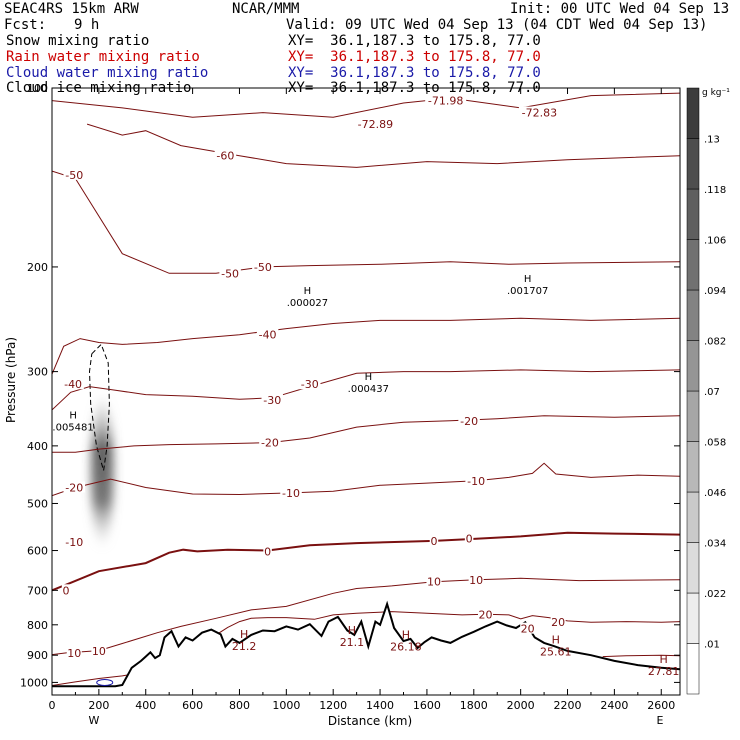 This screenshot has height=740, width=740. Describe the element at coordinates (366, 479) in the screenshot. I see `temperature-contour--10` at that location.